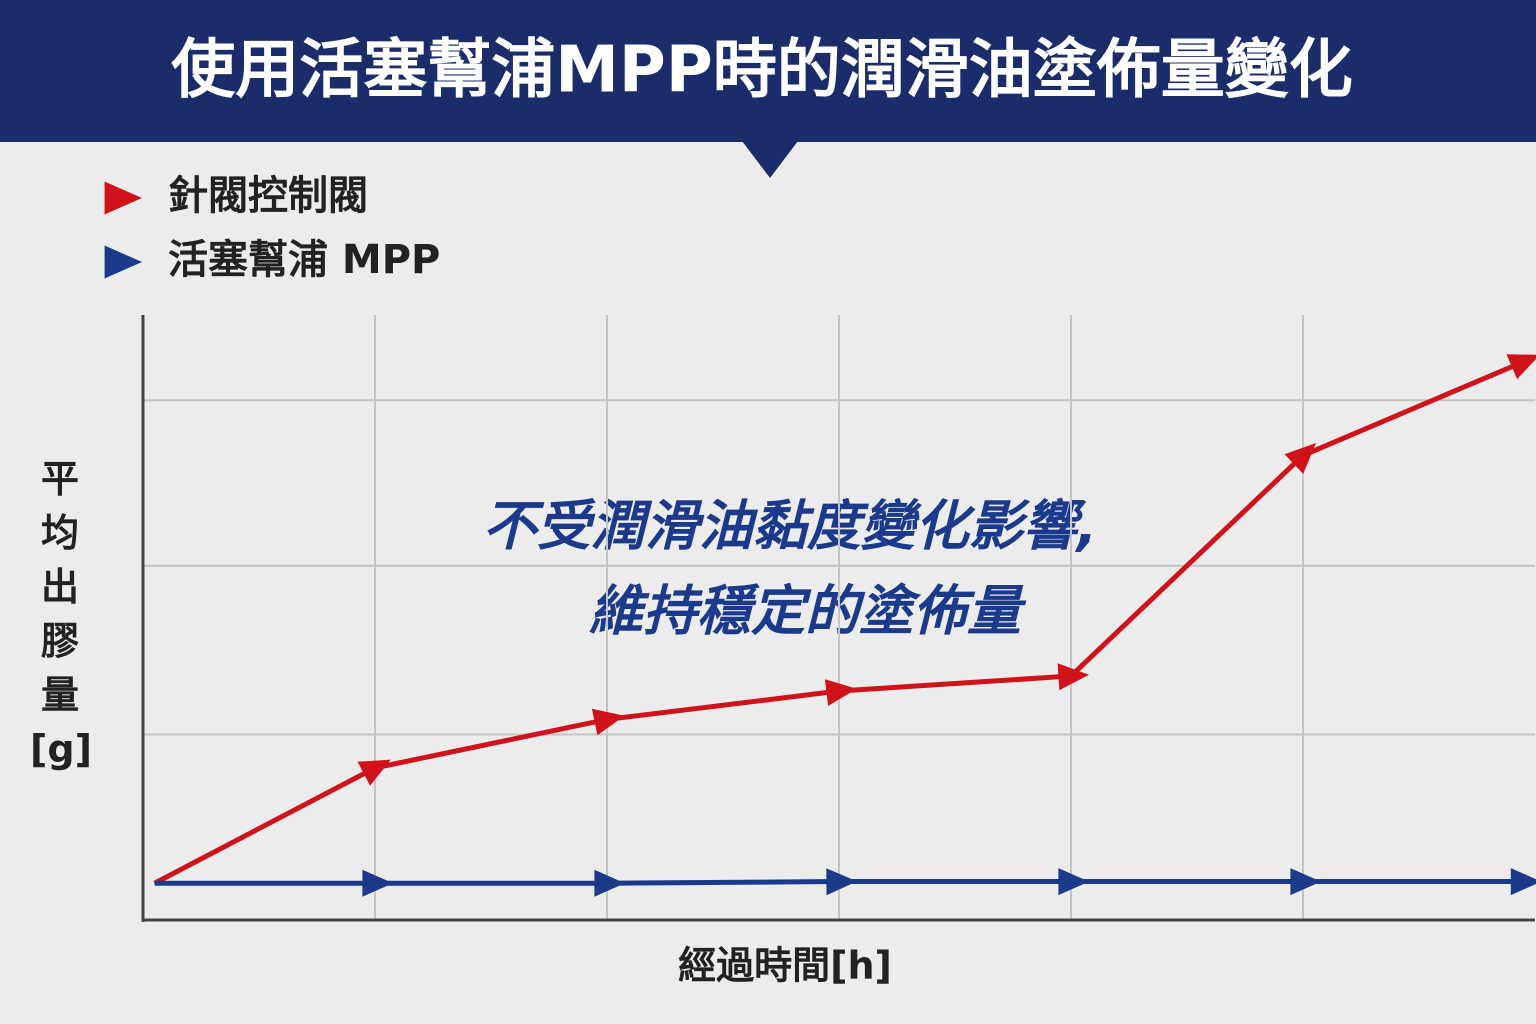 The image size is (1536, 1024). I want to click on annotation: 不受潤滑油黏度變化影響,, so click(790, 526).